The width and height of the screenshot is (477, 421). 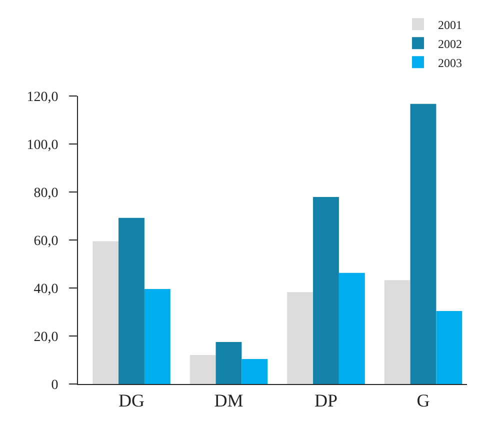 I want to click on y-tick-label: 0, so click(x=54, y=385).